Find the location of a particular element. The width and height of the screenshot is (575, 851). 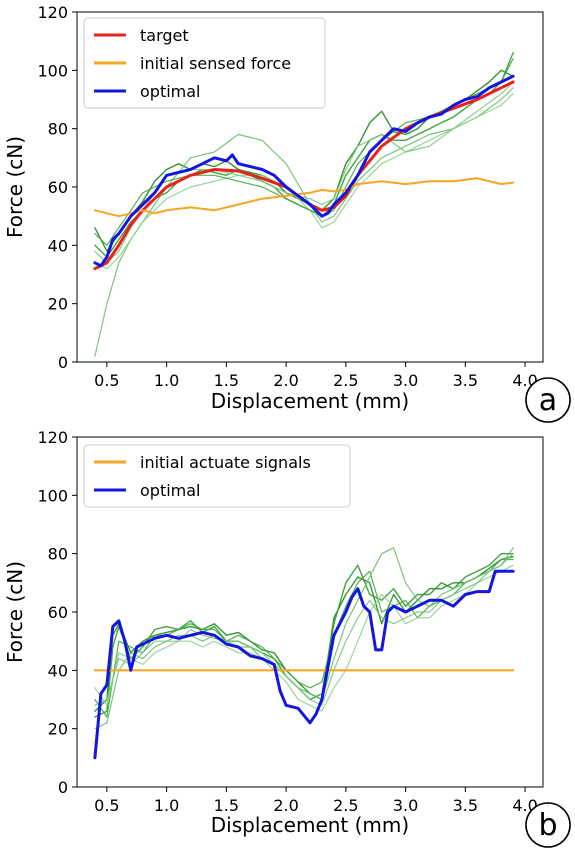

panel-label: b is located at coordinates (547, 825).